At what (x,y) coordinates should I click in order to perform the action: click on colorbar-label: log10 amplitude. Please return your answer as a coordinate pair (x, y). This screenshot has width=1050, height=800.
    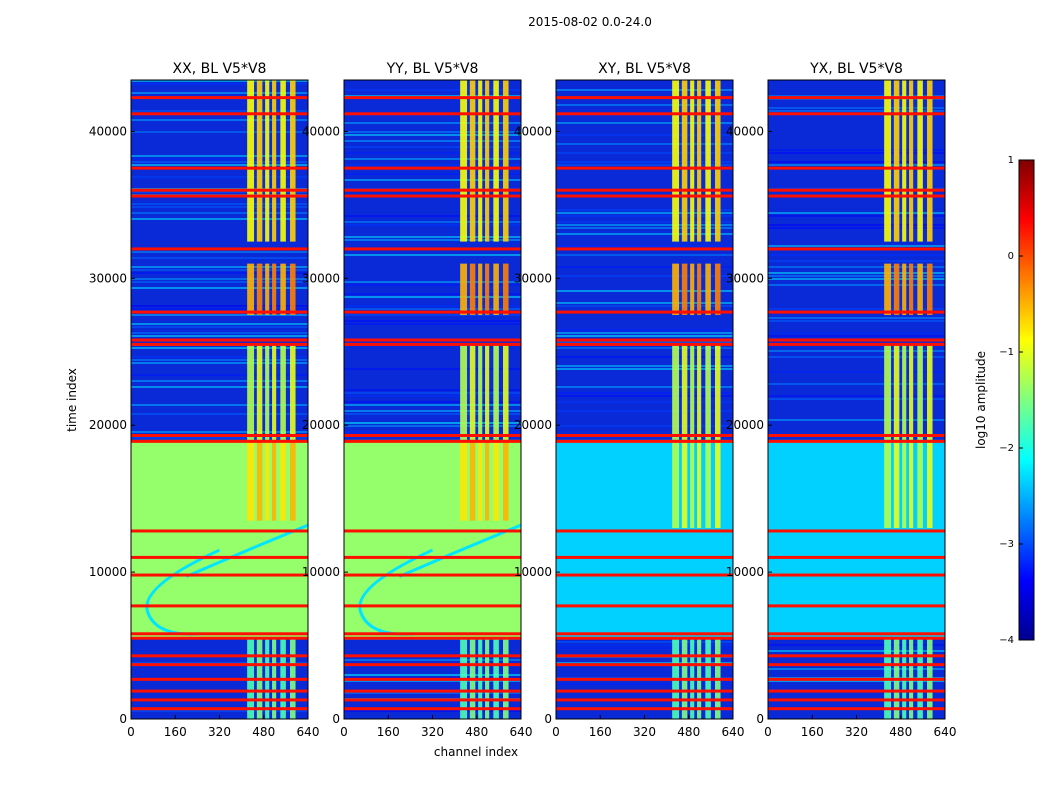
    Looking at the image, I should click on (981, 400).